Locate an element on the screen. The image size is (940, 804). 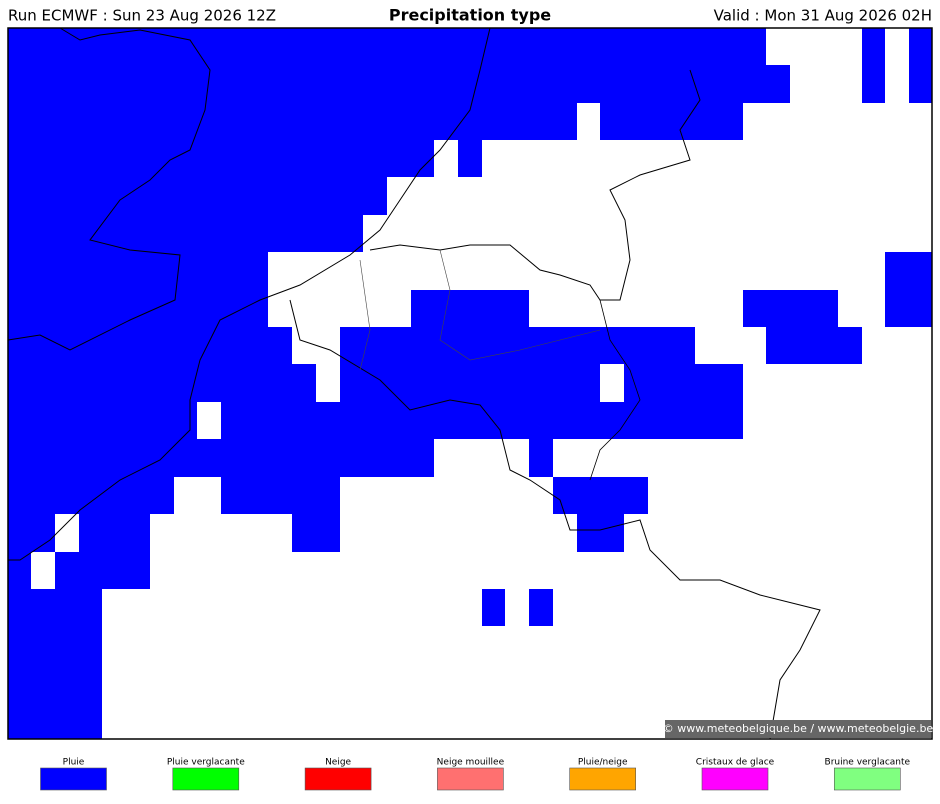
title: Precipitation type is located at coordinates (470, 15).